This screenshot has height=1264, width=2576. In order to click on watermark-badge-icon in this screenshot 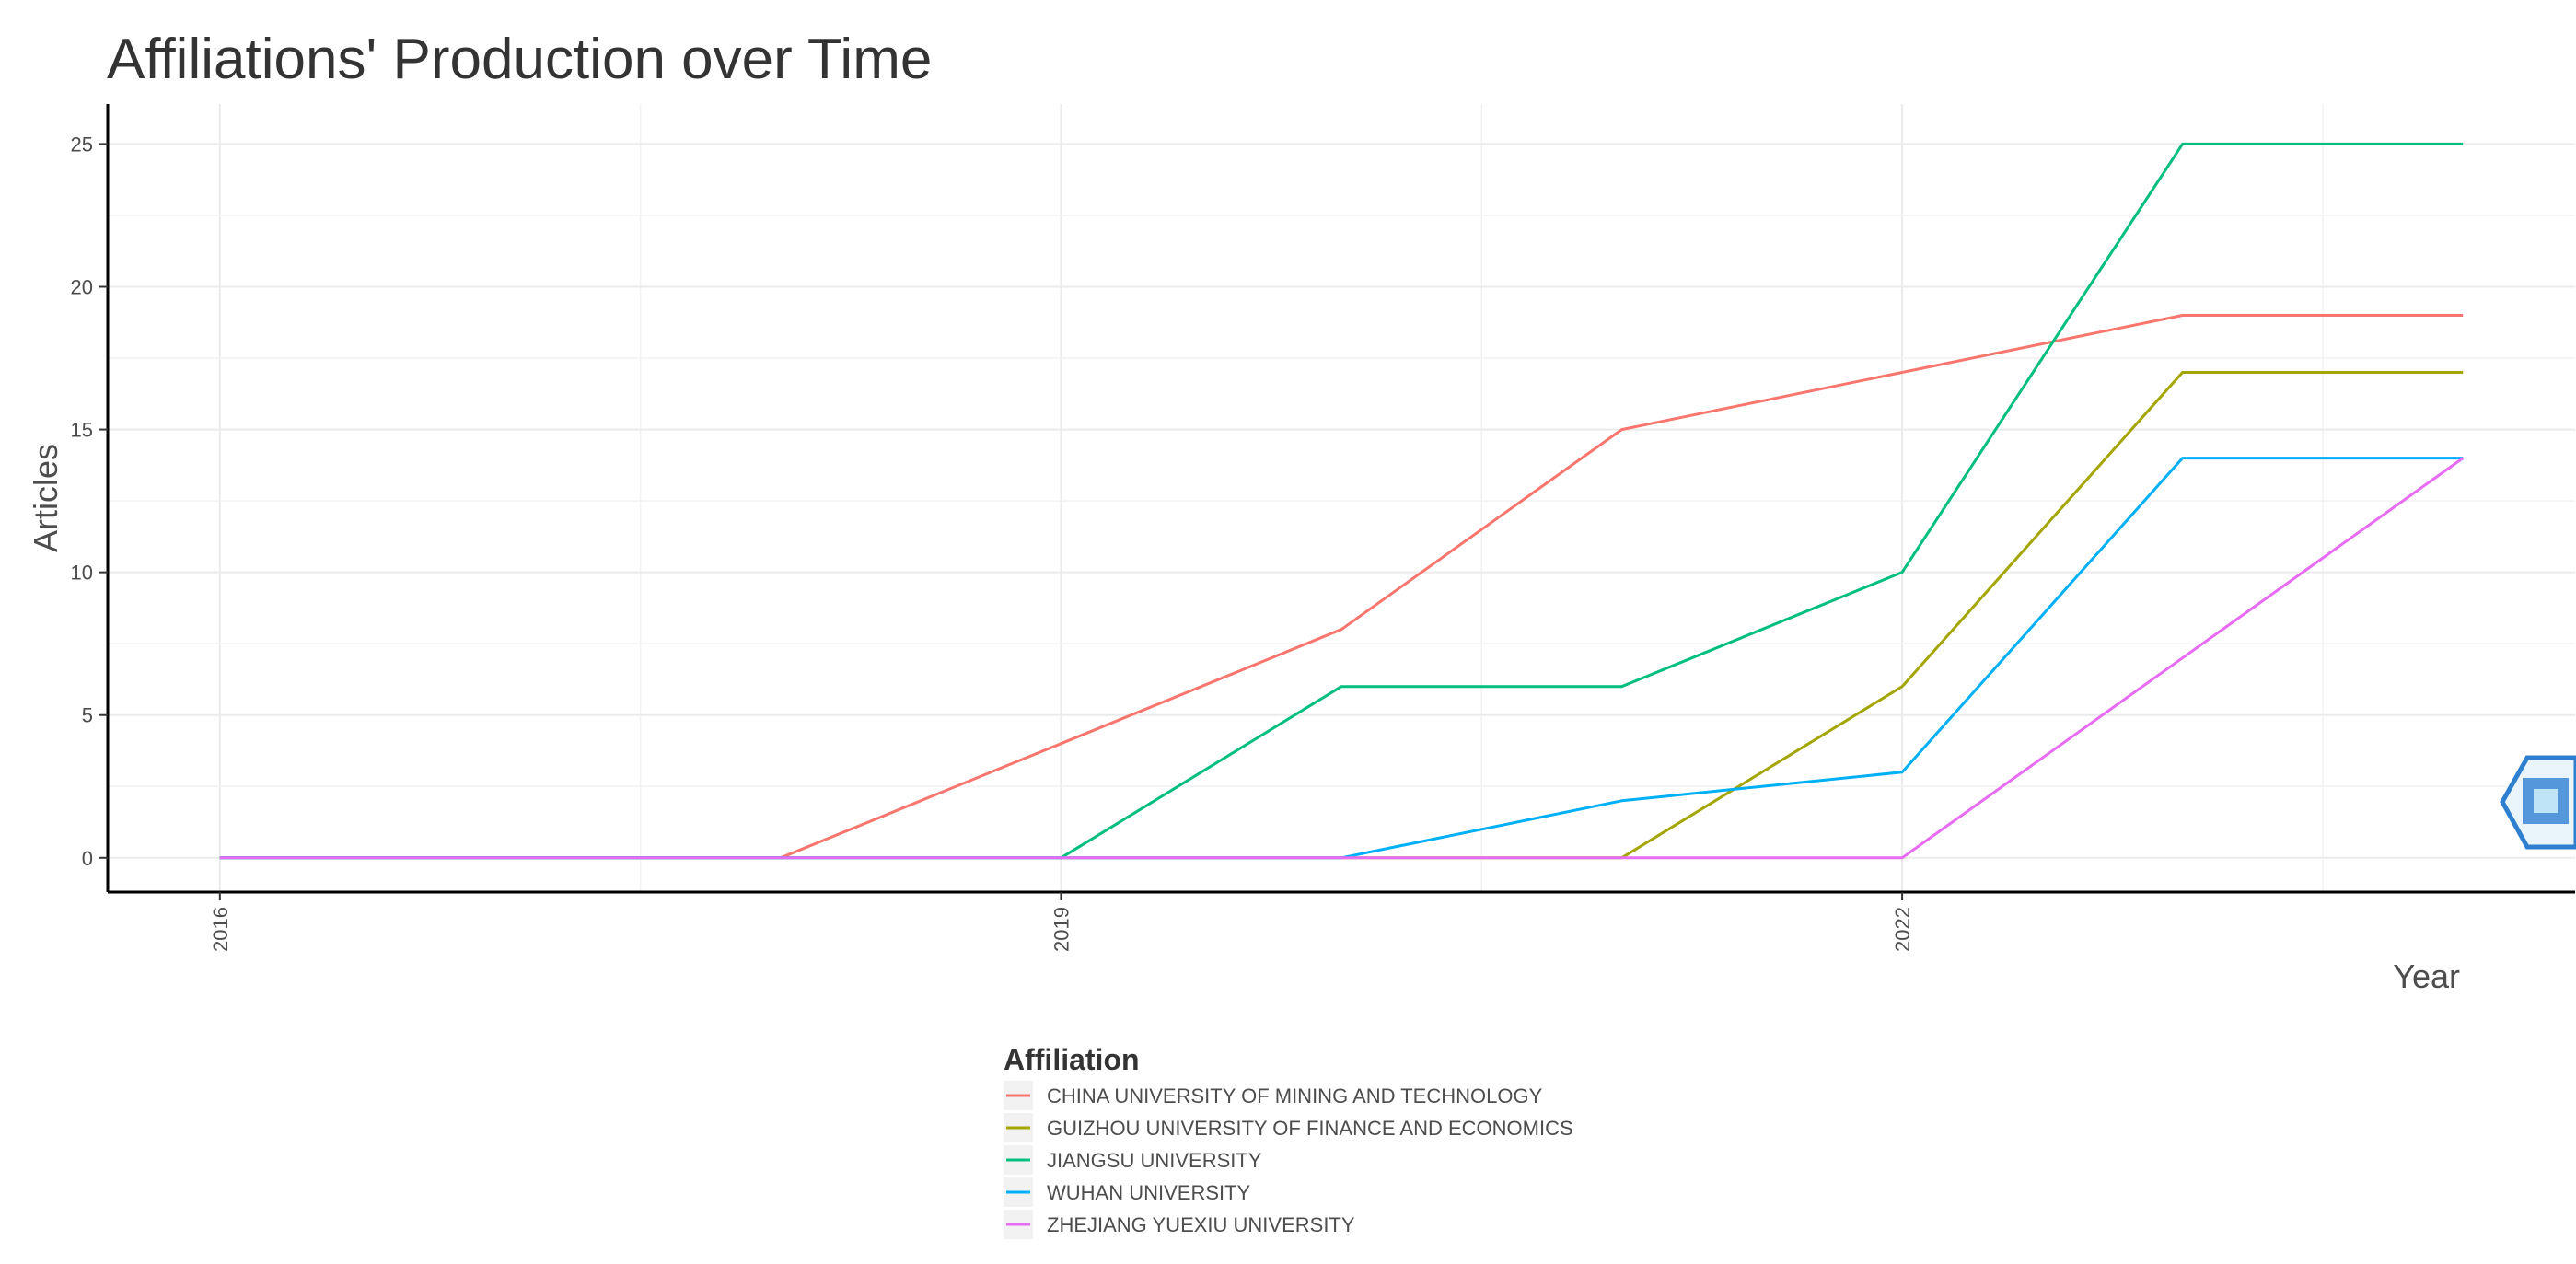, I will do `click(2538, 802)`.